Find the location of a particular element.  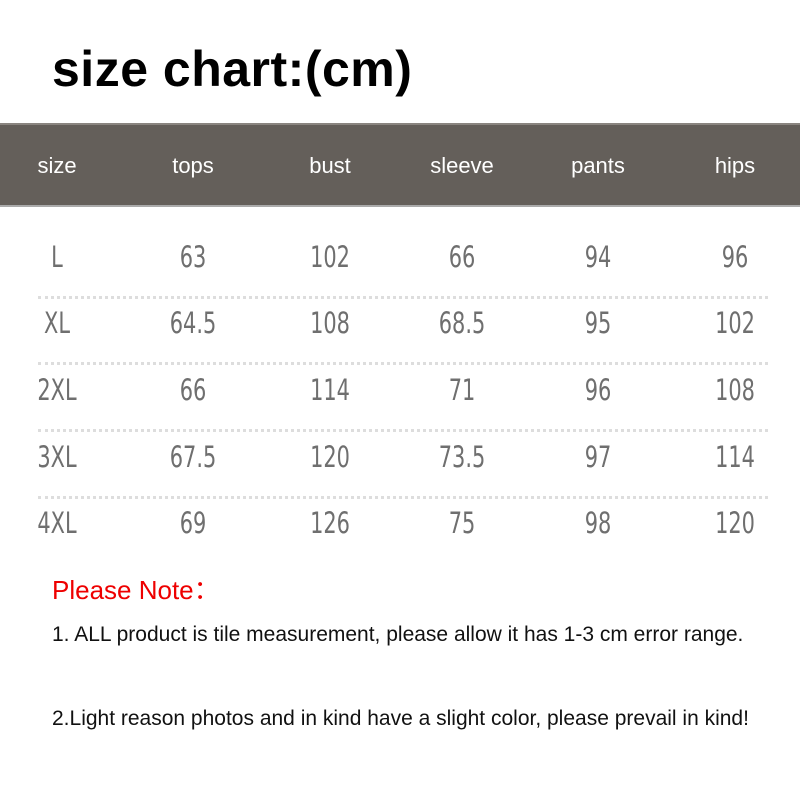

column-header-bust: bust is located at coordinates (330, 165).